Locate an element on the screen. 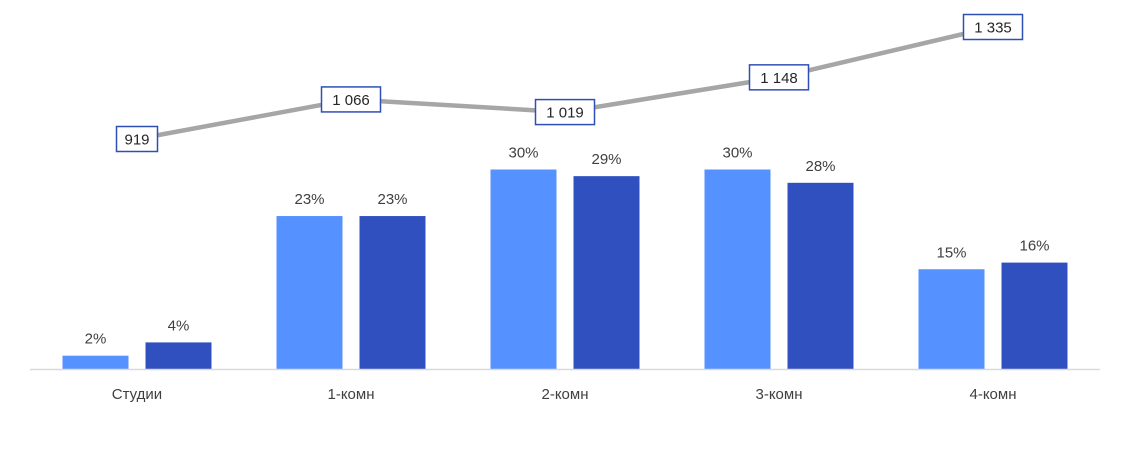  bar-value-label: 28% is located at coordinates (820, 166).